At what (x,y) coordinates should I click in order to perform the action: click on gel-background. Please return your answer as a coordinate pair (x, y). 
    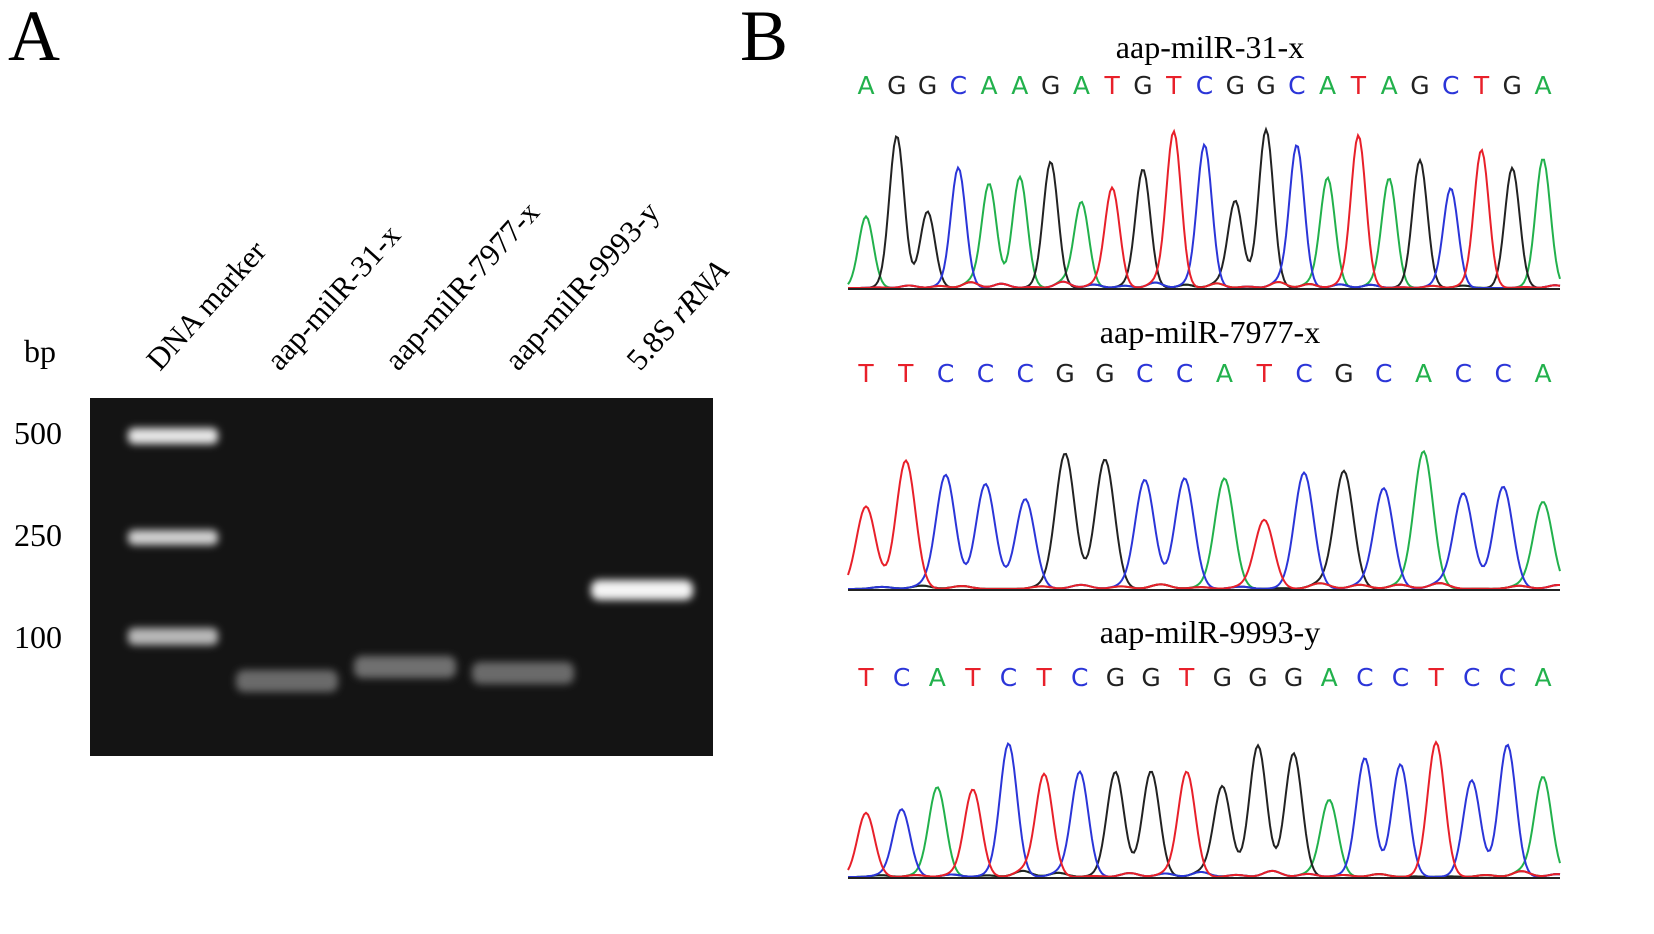
    Looking at the image, I should click on (401, 577).